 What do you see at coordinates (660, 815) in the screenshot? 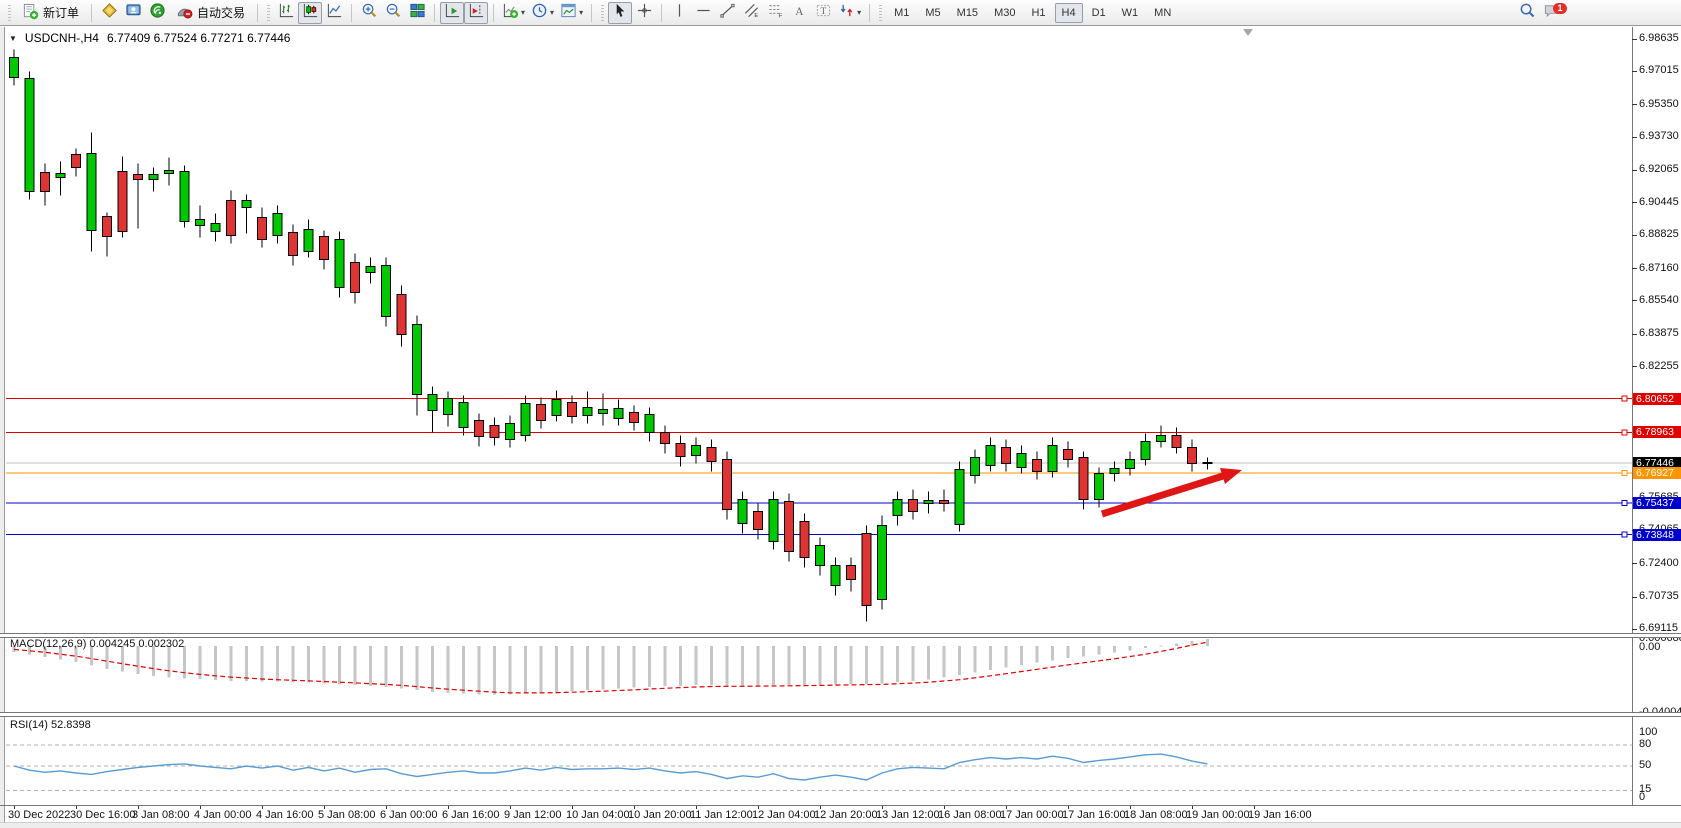
I see `time-tick-label: 10 Jan 20:00` at bounding box center [660, 815].